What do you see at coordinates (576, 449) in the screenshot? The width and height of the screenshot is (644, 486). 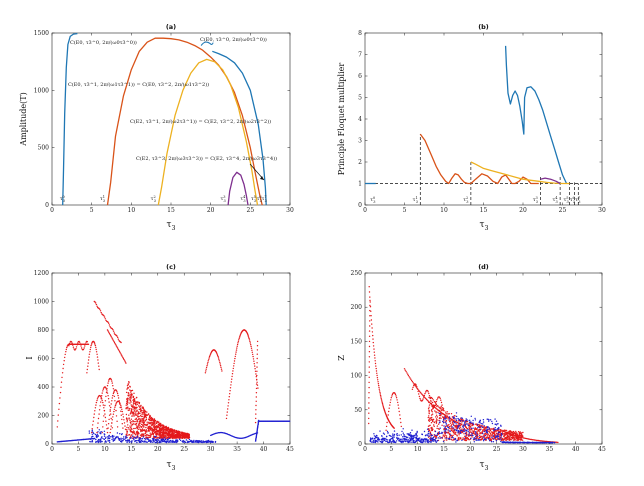 I see `x-tick-label: 40` at bounding box center [576, 449].